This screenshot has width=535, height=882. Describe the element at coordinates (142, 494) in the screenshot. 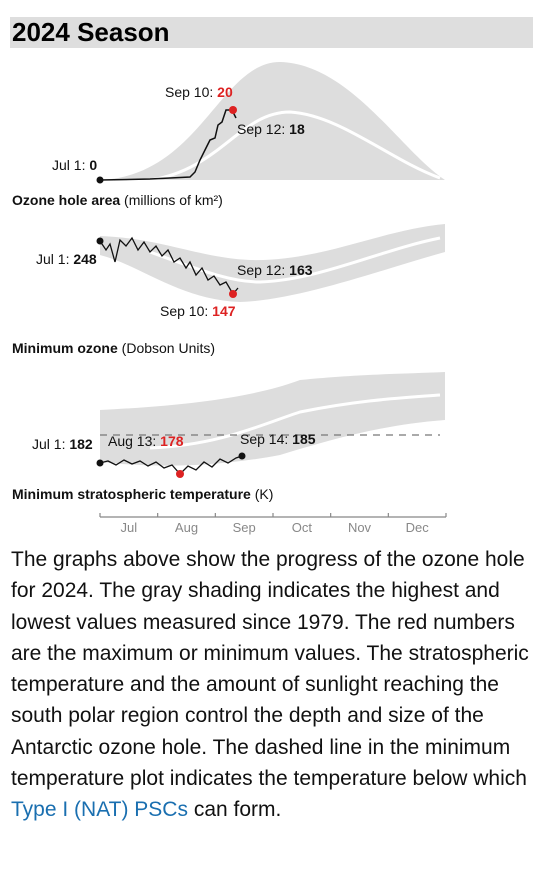

I see `panel-title: Minimum stratospheric temperature (K)` at that location.